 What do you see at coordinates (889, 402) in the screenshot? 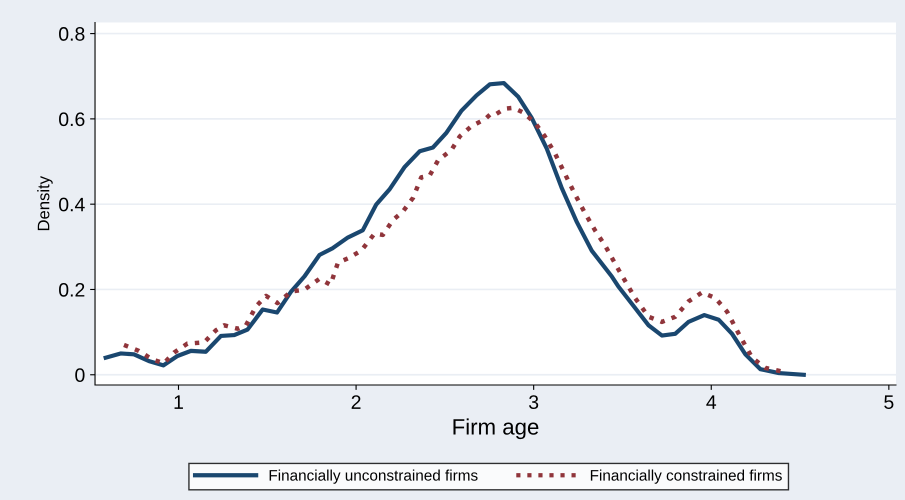
I see `x-tick-label: 5` at bounding box center [889, 402].